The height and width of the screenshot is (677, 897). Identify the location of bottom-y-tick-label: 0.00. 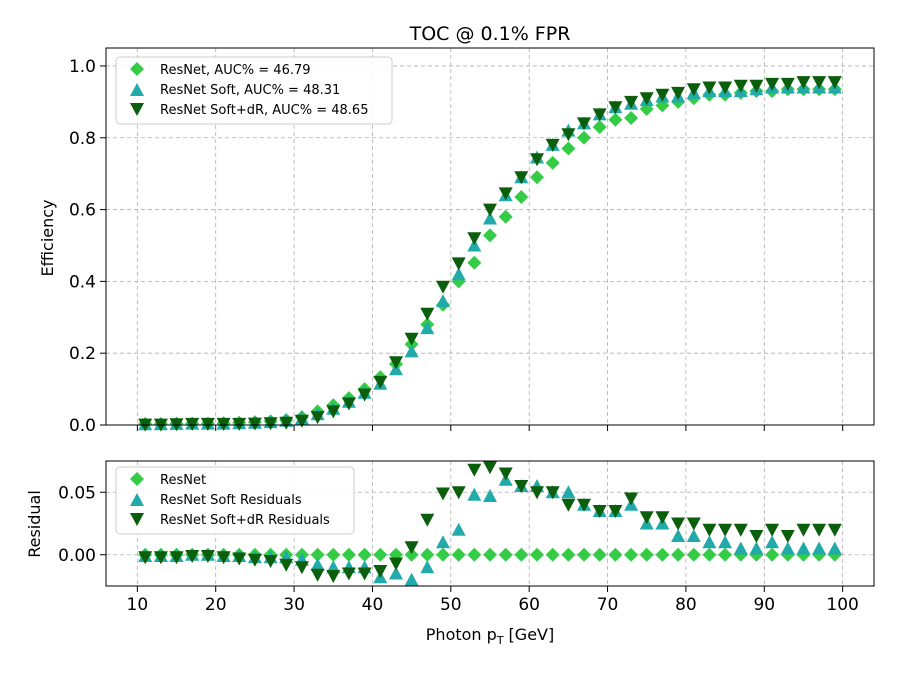
(77, 556).